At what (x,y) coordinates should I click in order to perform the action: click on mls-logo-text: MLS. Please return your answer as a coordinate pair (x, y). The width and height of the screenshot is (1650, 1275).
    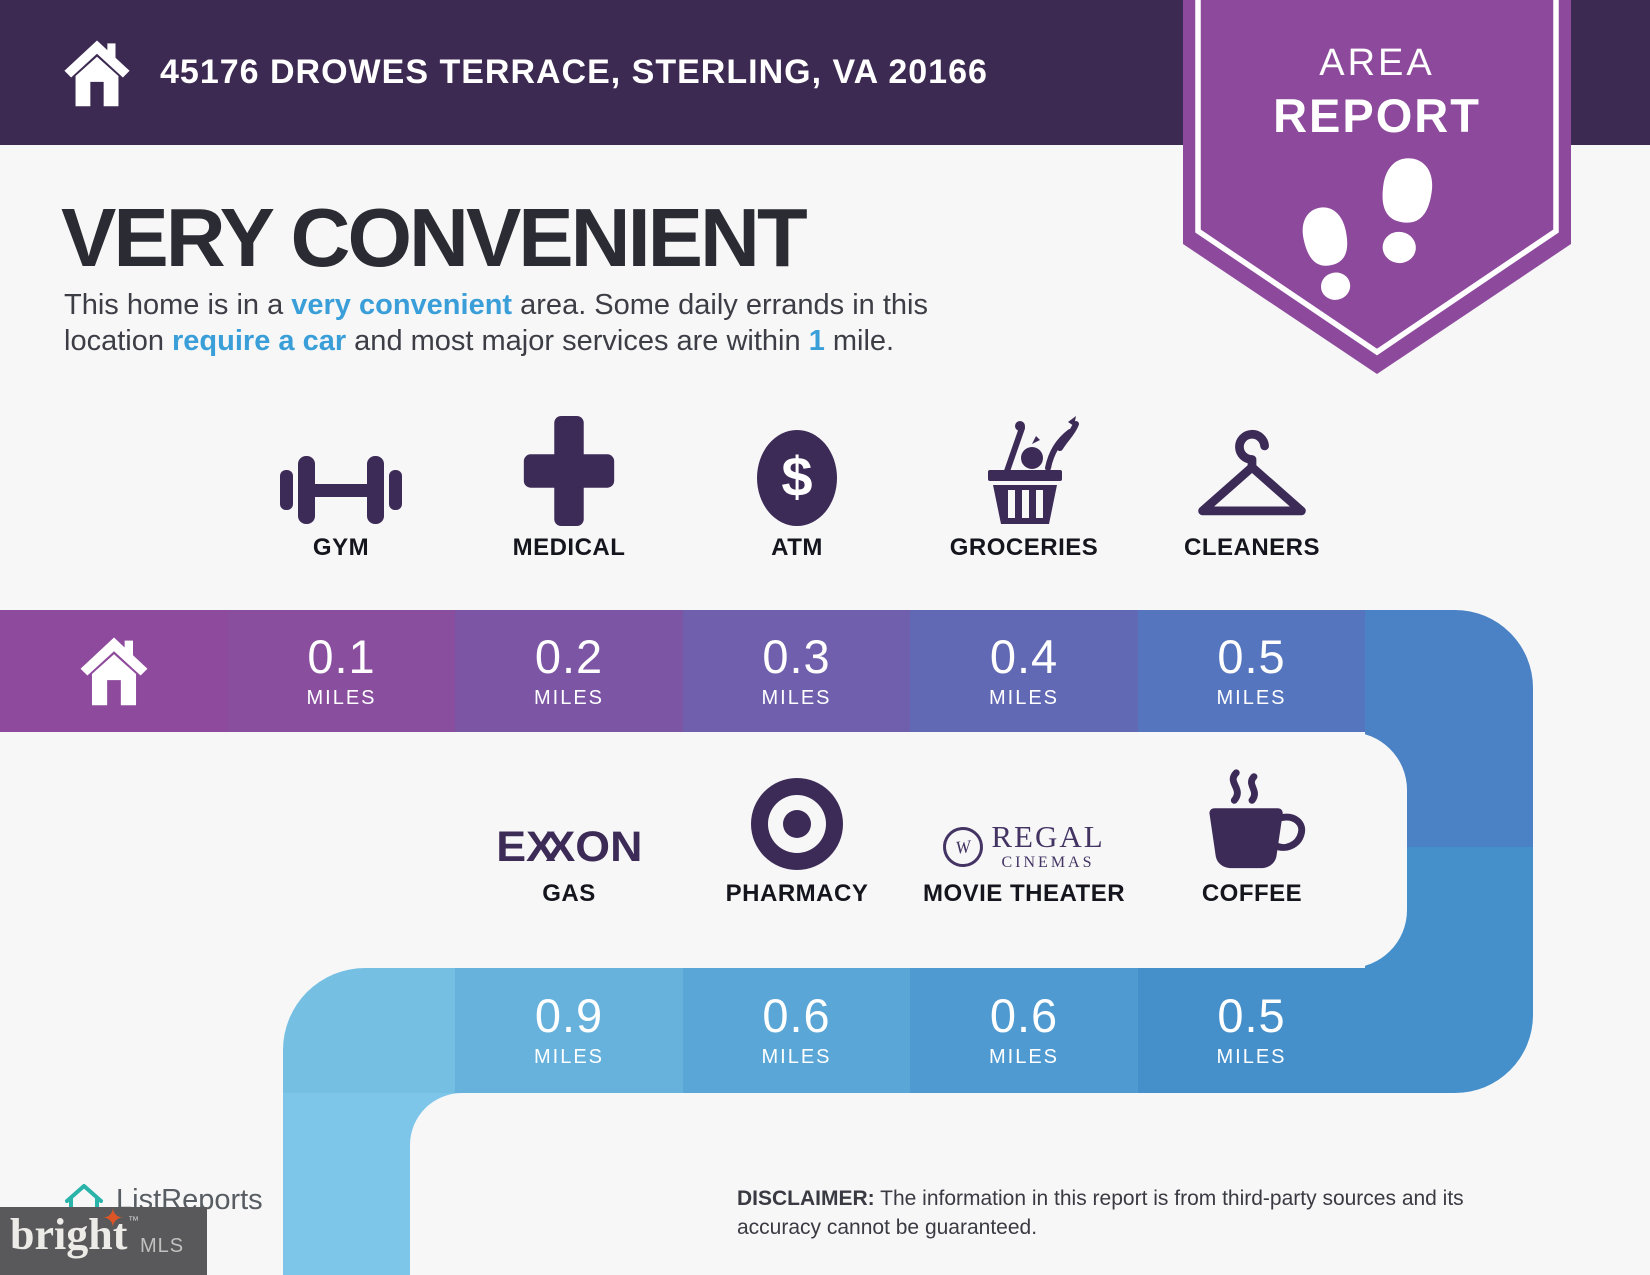
    Looking at the image, I should click on (162, 1246).